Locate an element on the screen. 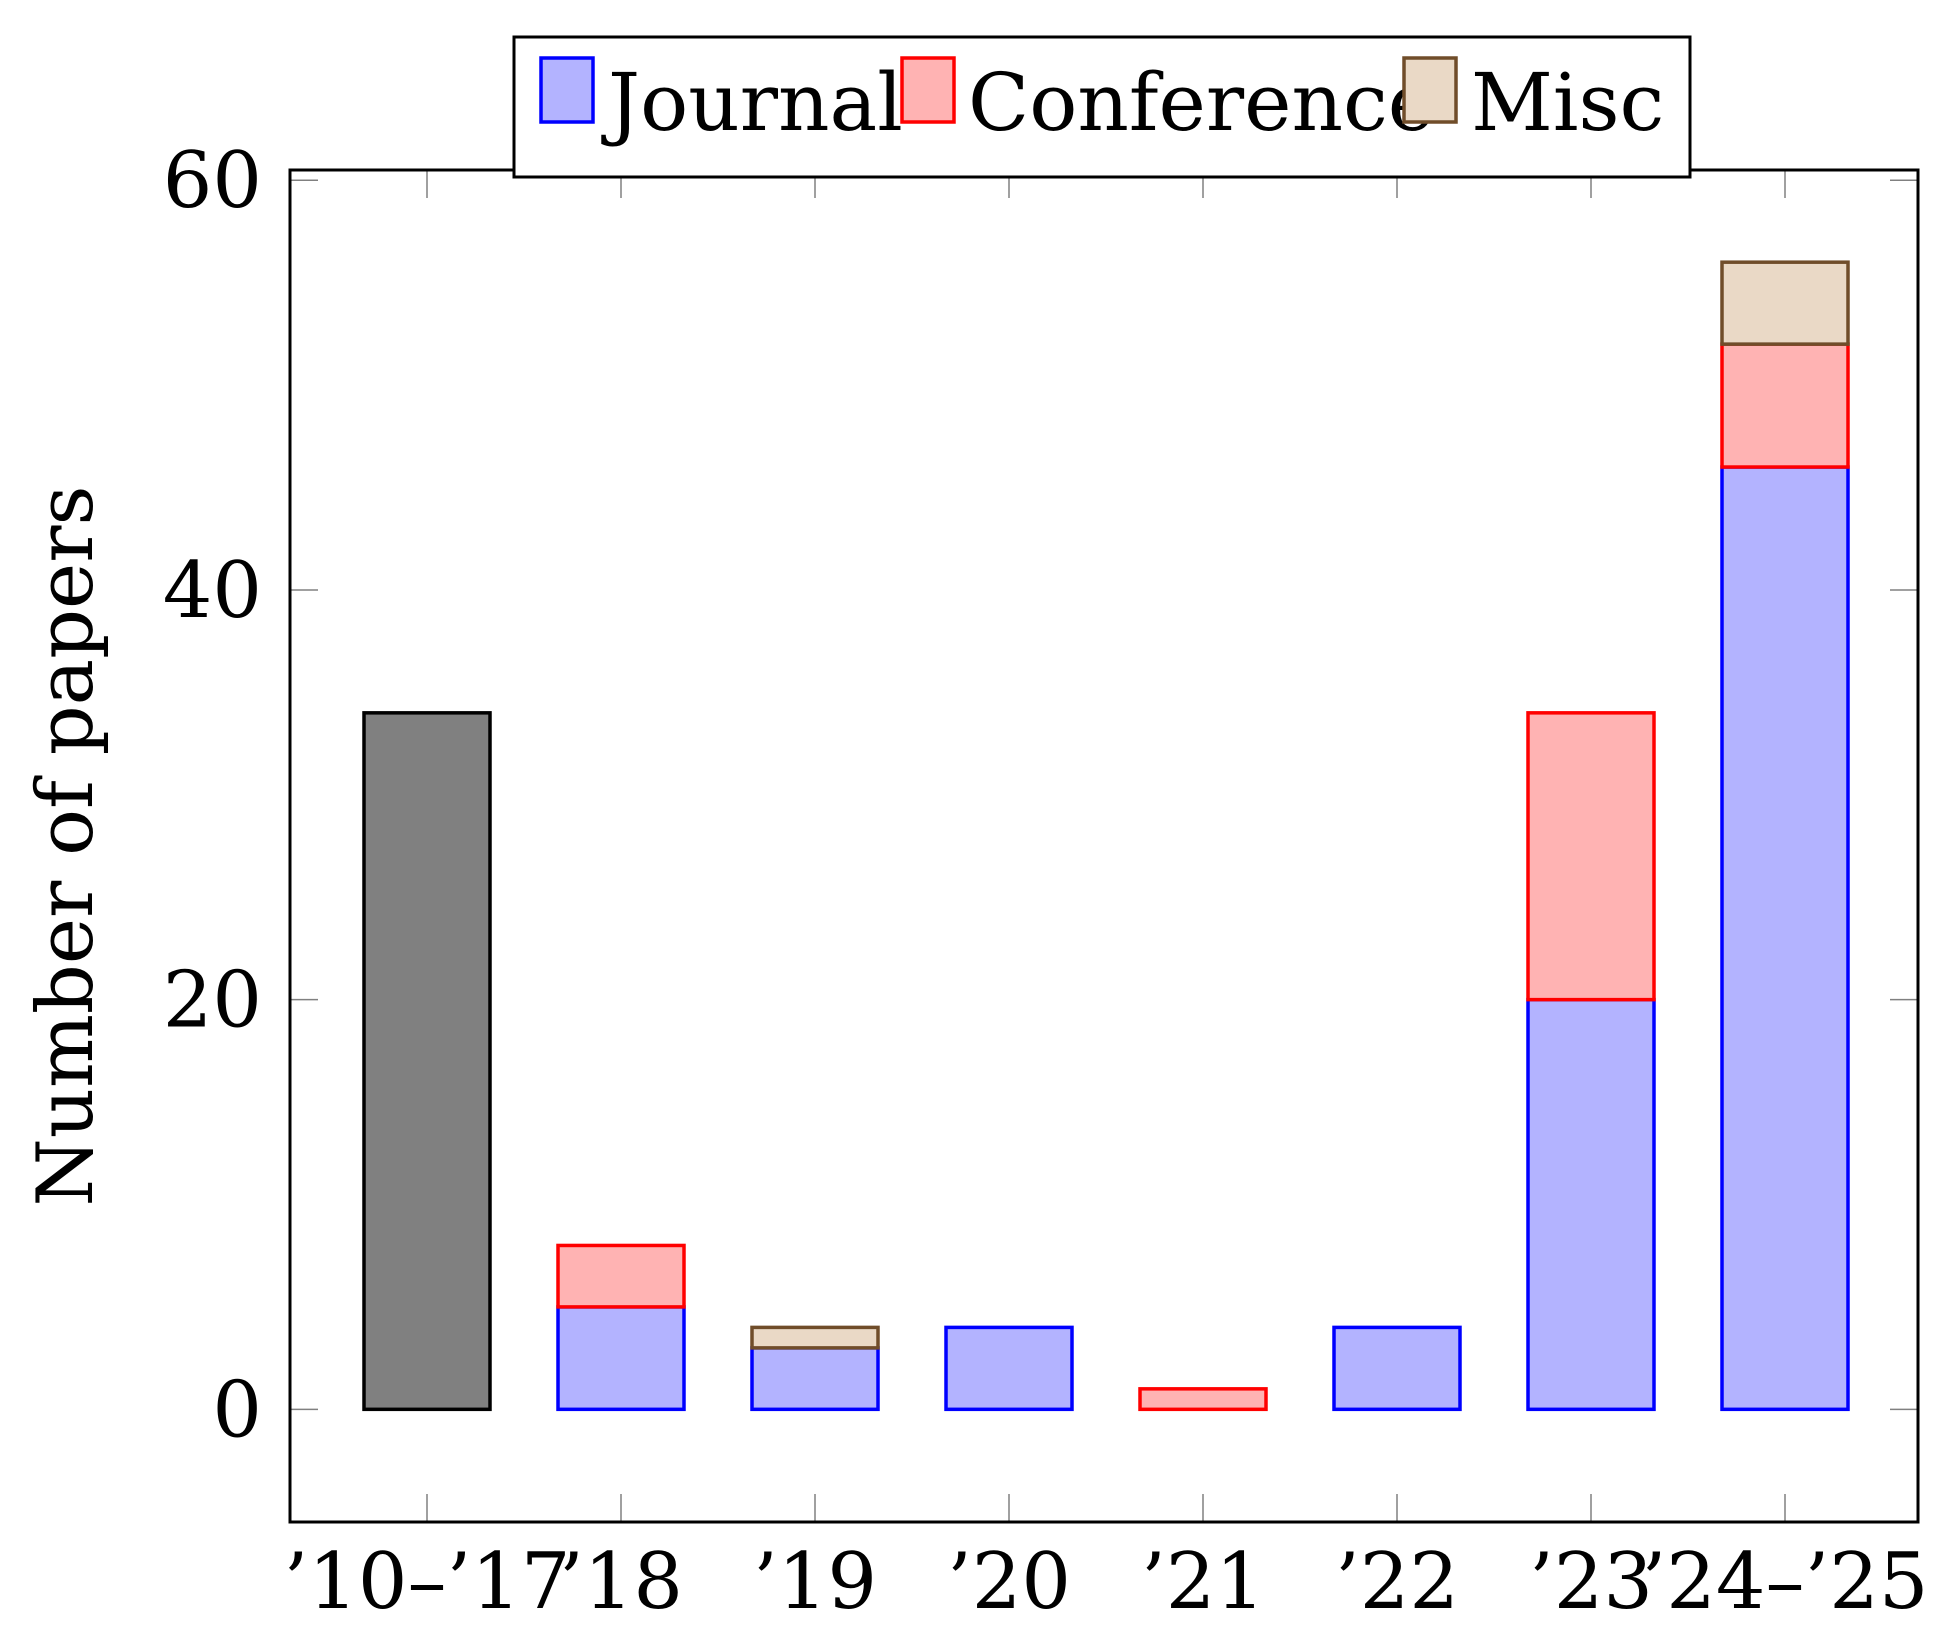 Image resolution: width=1941 pixels, height=1643 pixels. legend-label-journal: Journal is located at coordinates (752, 102).